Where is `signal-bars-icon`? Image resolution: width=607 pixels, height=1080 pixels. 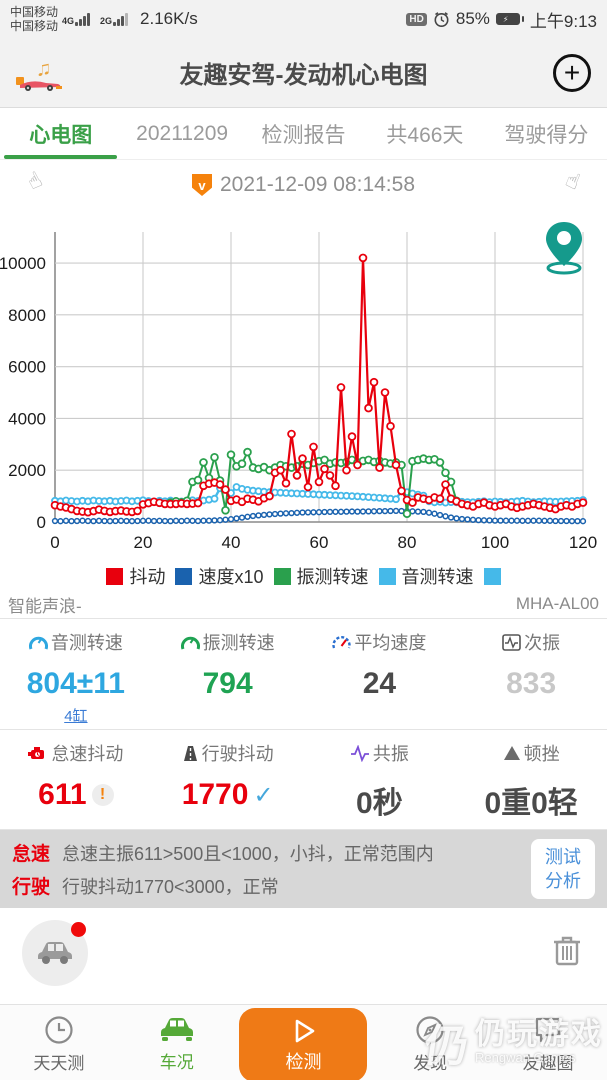 signal-bars-icon is located at coordinates (121, 19).